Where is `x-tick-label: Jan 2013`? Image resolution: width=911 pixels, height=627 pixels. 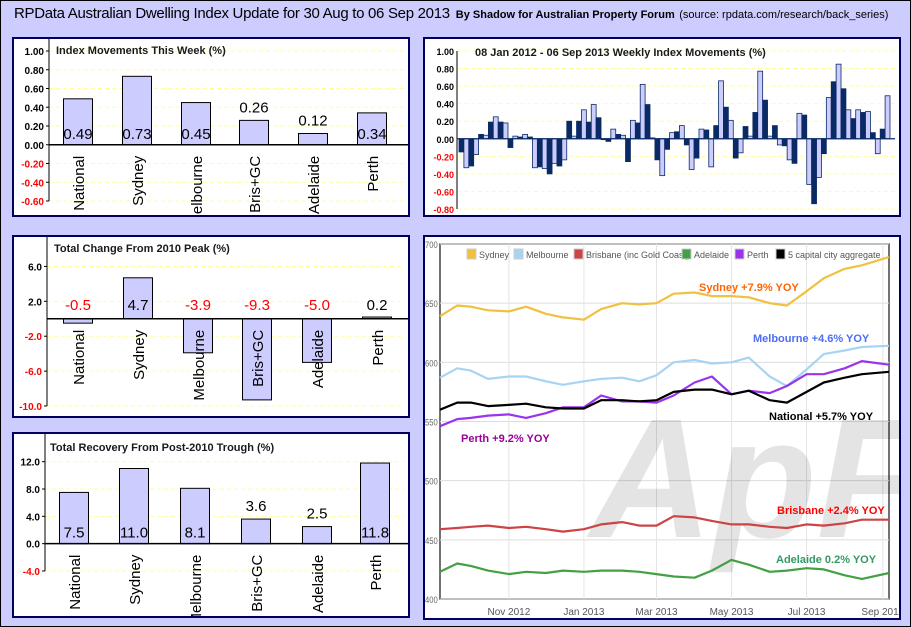 x-tick-label: Jan 2013 is located at coordinates (584, 612).